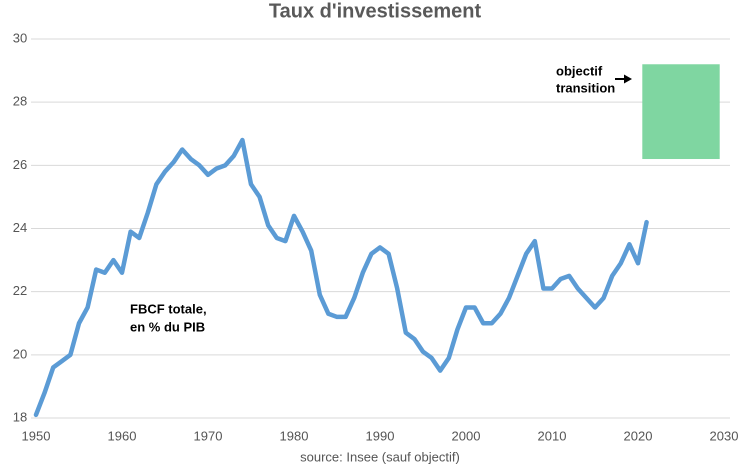  I want to click on y-tick-label: 28, so click(20, 101).